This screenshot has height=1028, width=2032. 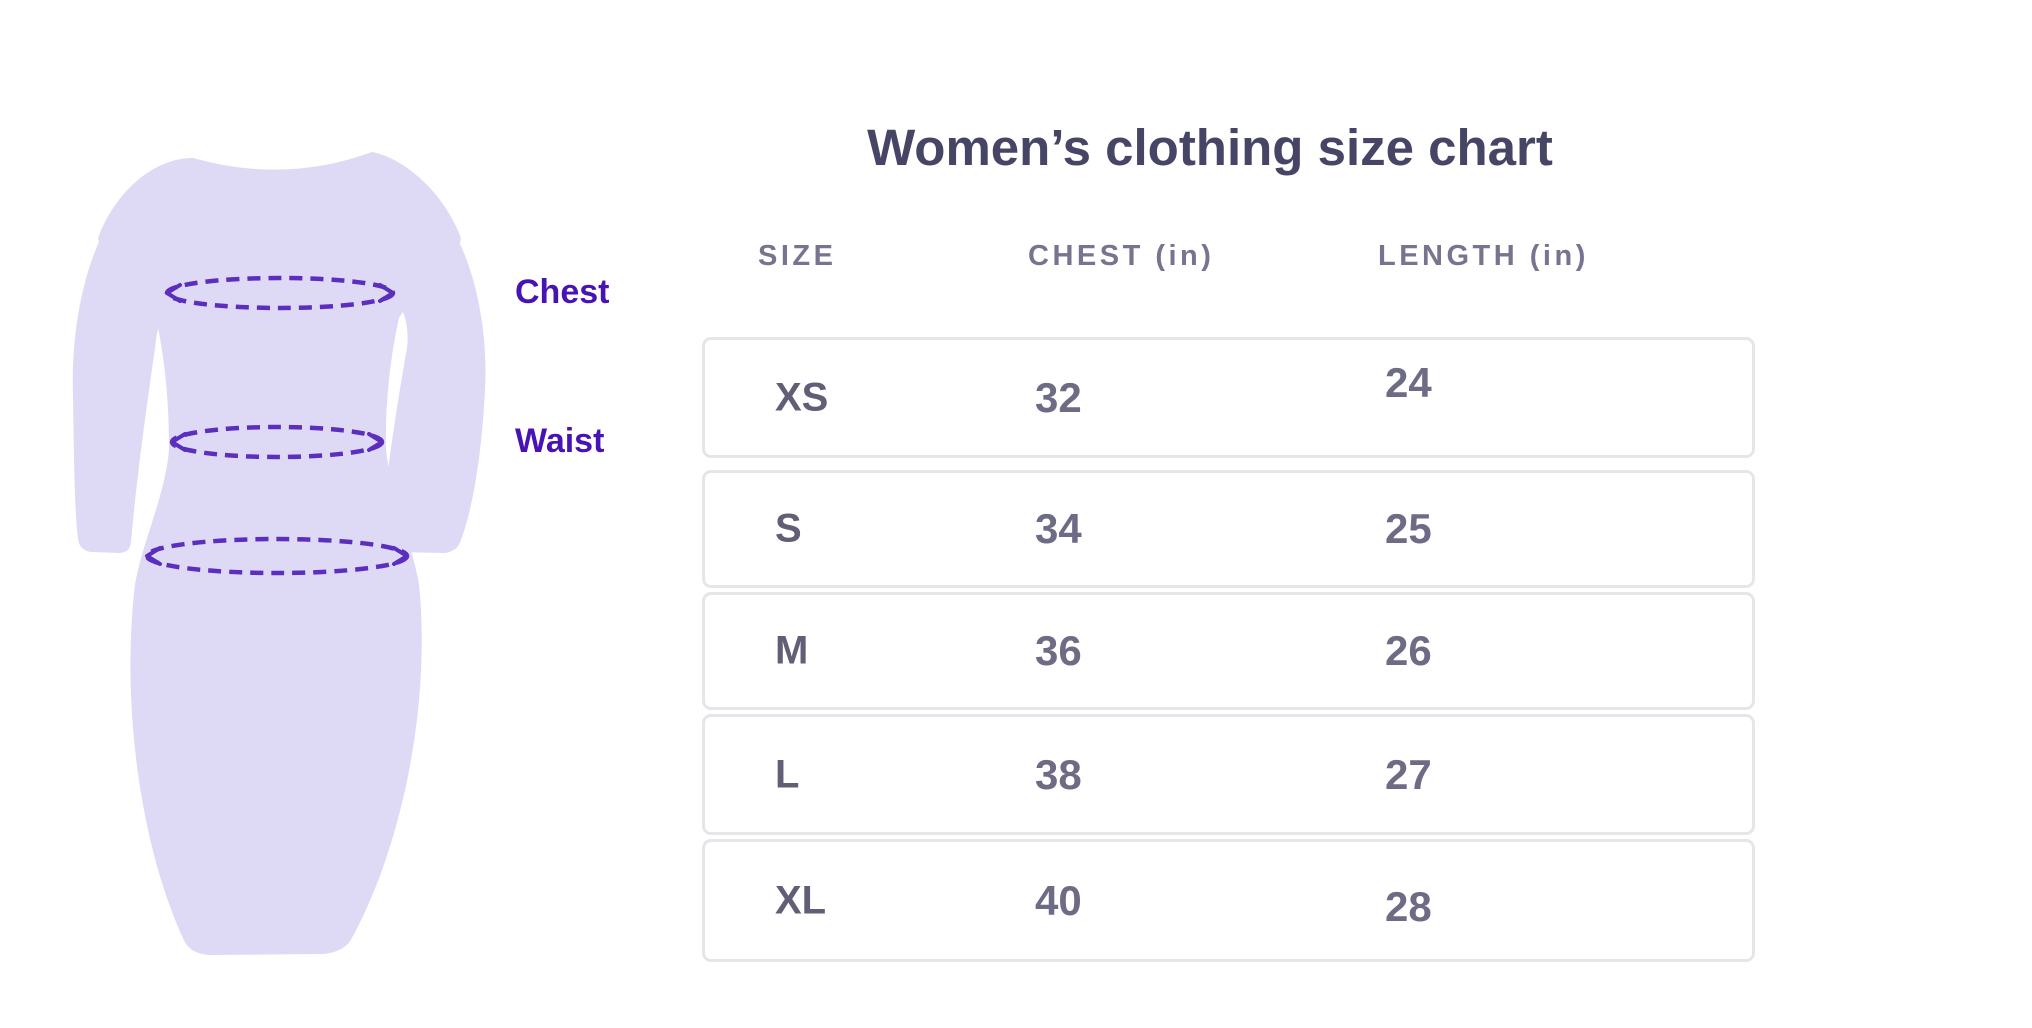 I want to click on table-header-row: SIZE CHEST (in) LENGTH (in), so click(x=1228, y=264).